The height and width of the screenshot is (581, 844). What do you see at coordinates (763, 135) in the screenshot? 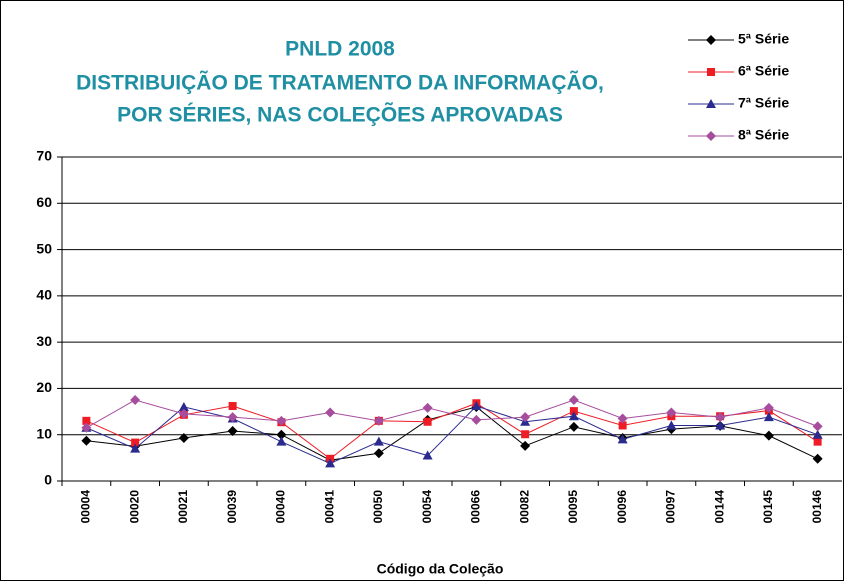
I see `legend-label: 8ª Série` at bounding box center [763, 135].